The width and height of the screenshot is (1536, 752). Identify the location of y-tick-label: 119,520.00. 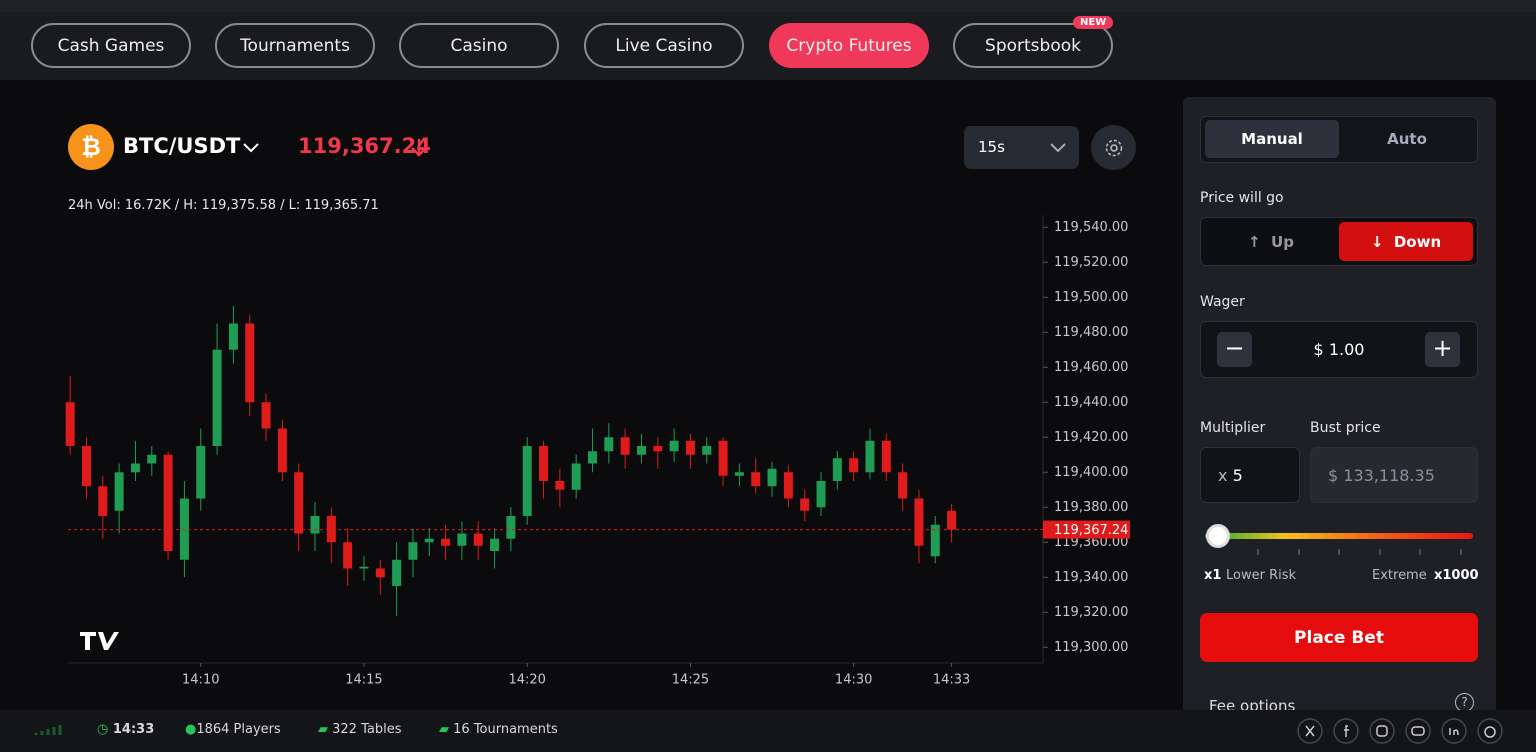
(1091, 262).